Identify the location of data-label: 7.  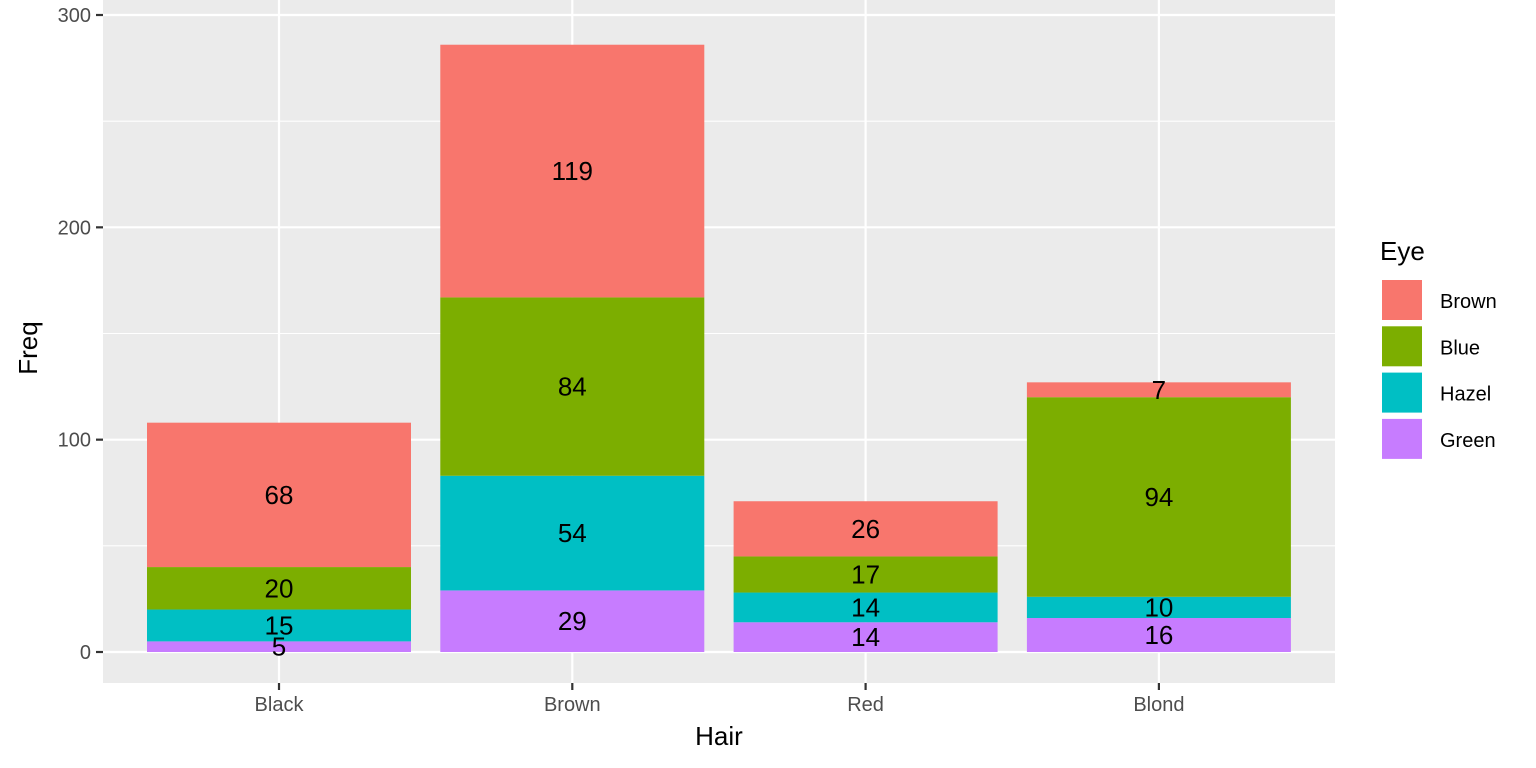
(1159, 390).